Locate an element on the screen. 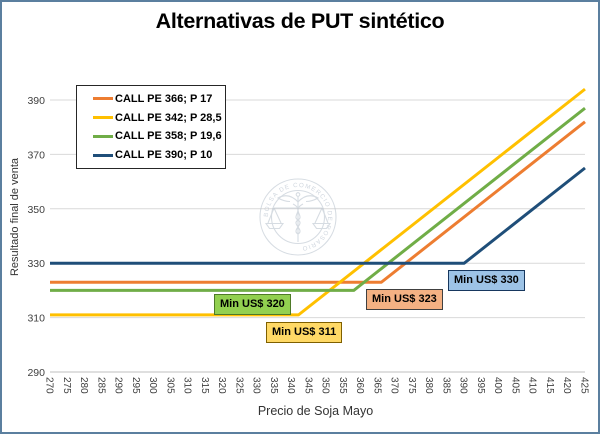  x-tick-400: 400 is located at coordinates (497, 385).